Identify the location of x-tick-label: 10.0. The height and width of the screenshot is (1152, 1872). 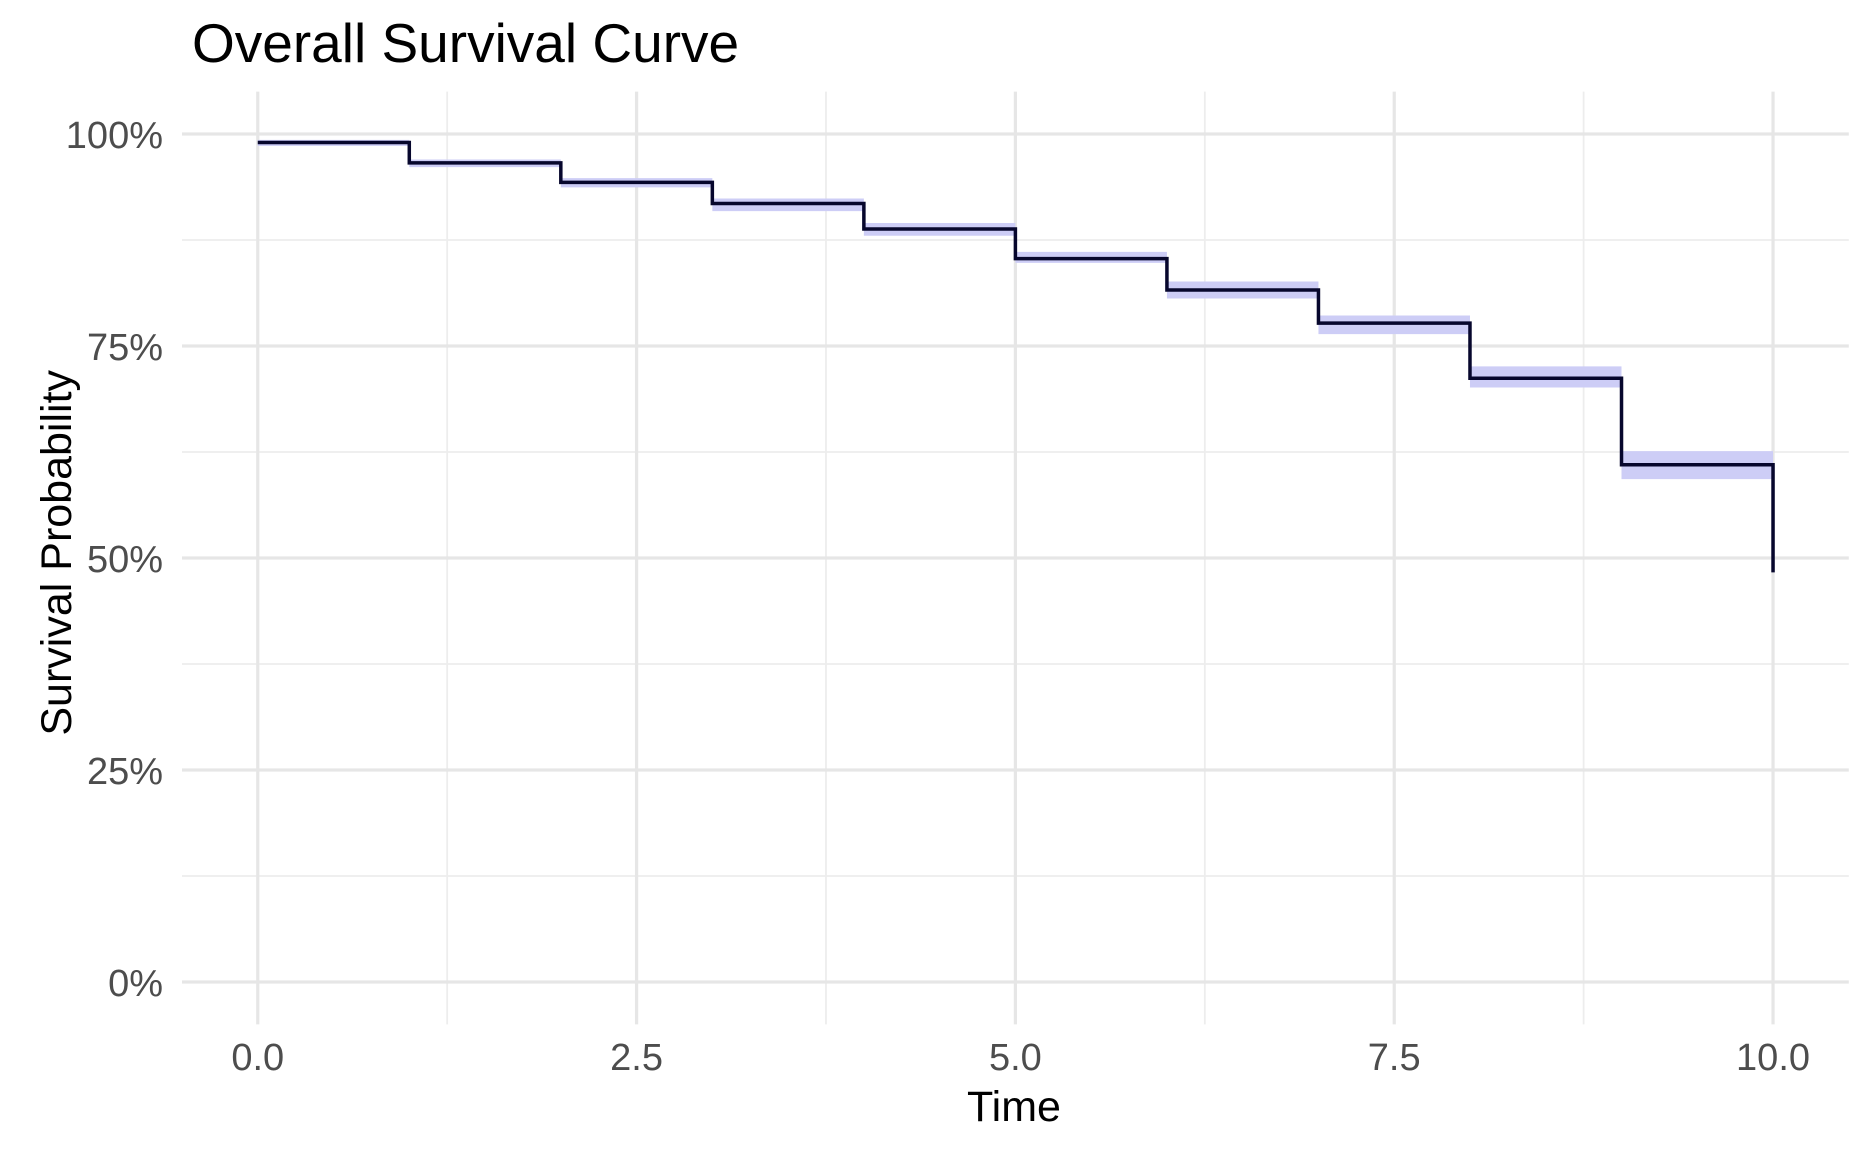
(1773, 1058).